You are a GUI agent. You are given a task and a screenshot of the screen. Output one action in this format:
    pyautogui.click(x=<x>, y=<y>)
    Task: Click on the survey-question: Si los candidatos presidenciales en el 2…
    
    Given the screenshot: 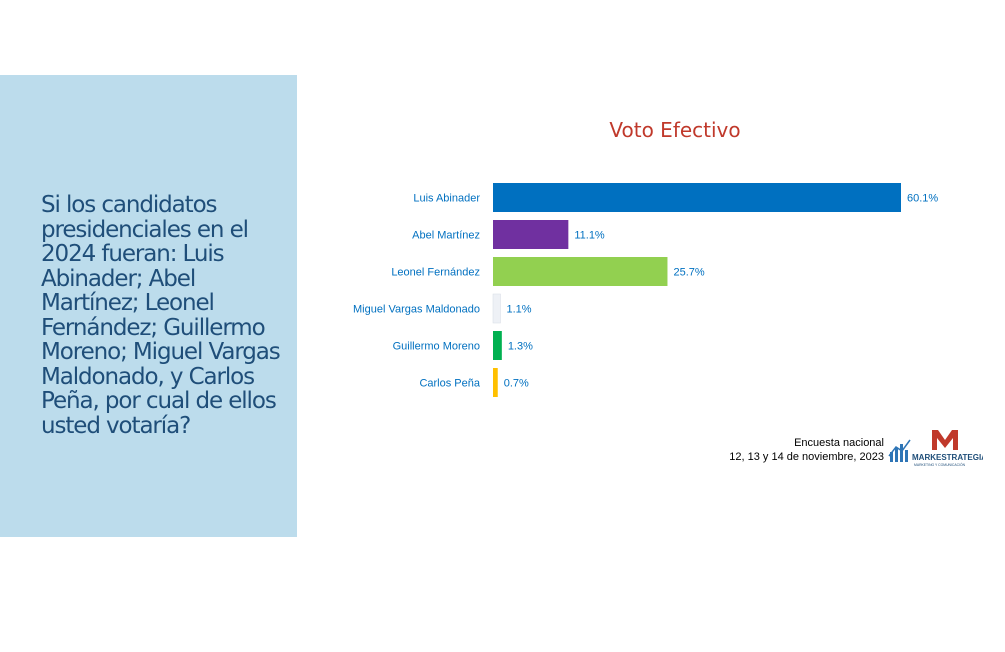 What is the action you would take?
    pyautogui.click(x=161, y=315)
    